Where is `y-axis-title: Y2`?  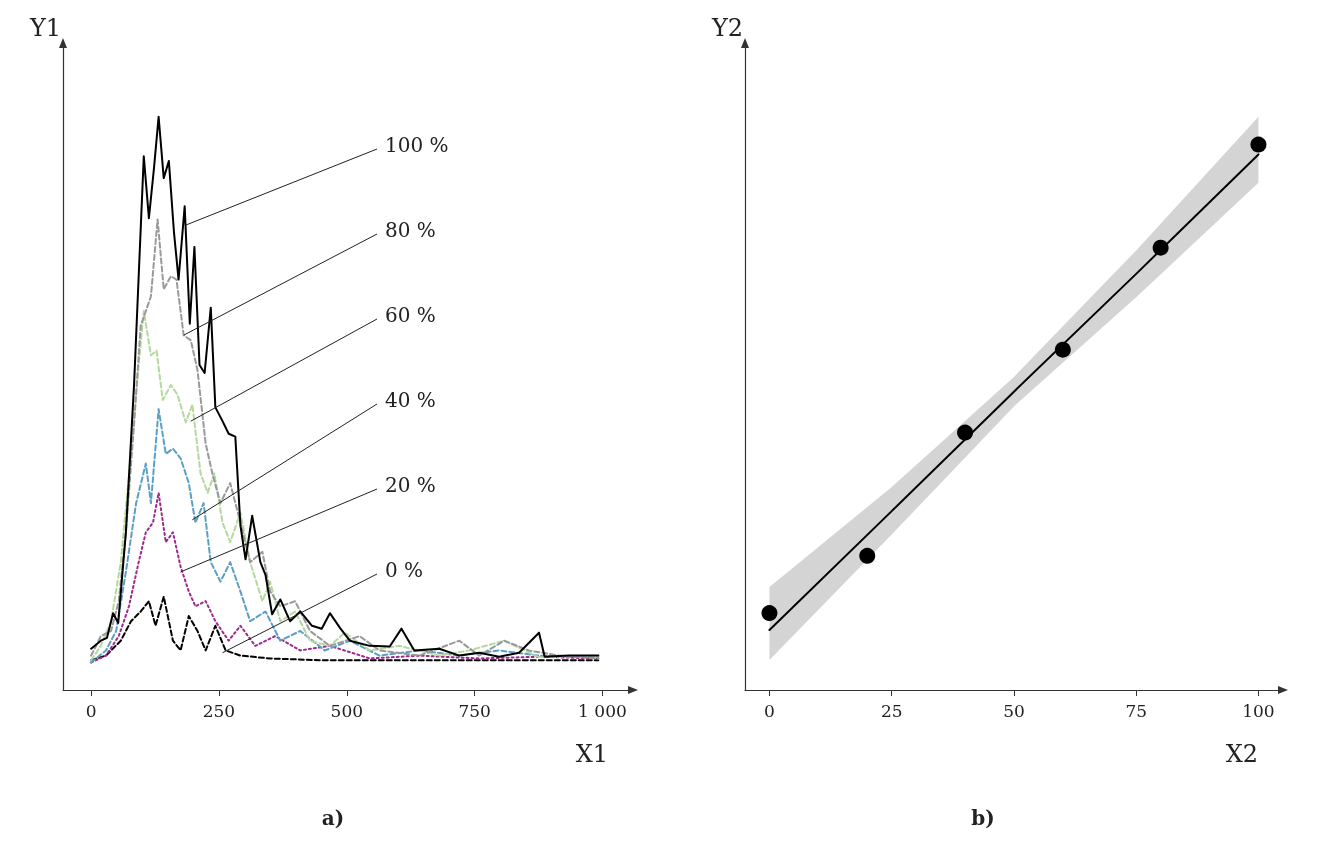
y-axis-title: Y2 is located at coordinates (726, 28).